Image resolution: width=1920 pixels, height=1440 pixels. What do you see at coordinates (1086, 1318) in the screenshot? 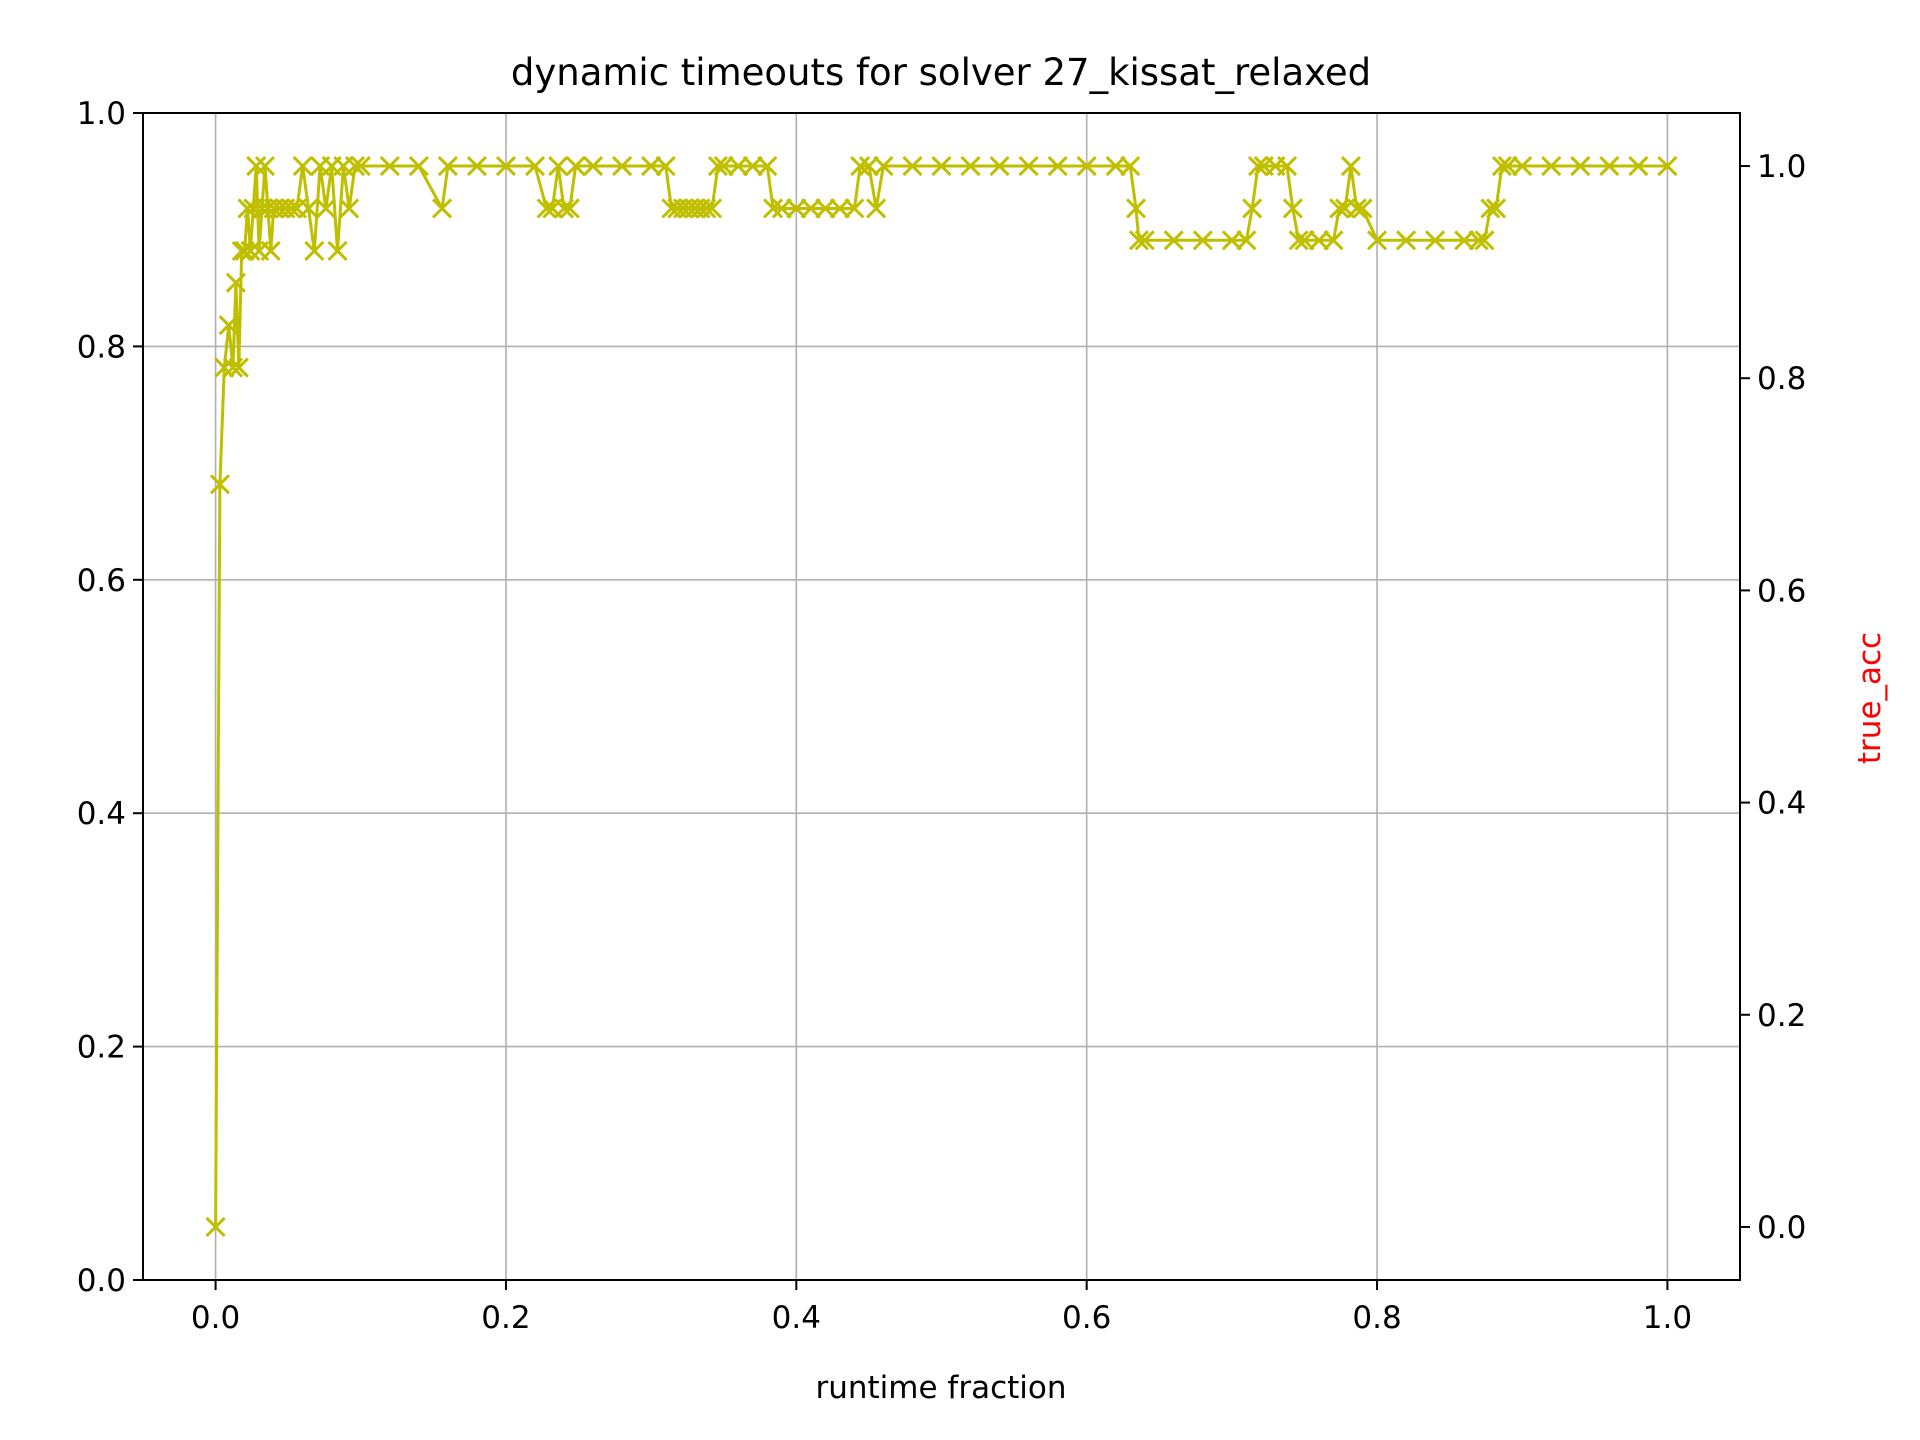
I see `x-tick-label: 0.6` at bounding box center [1086, 1318].